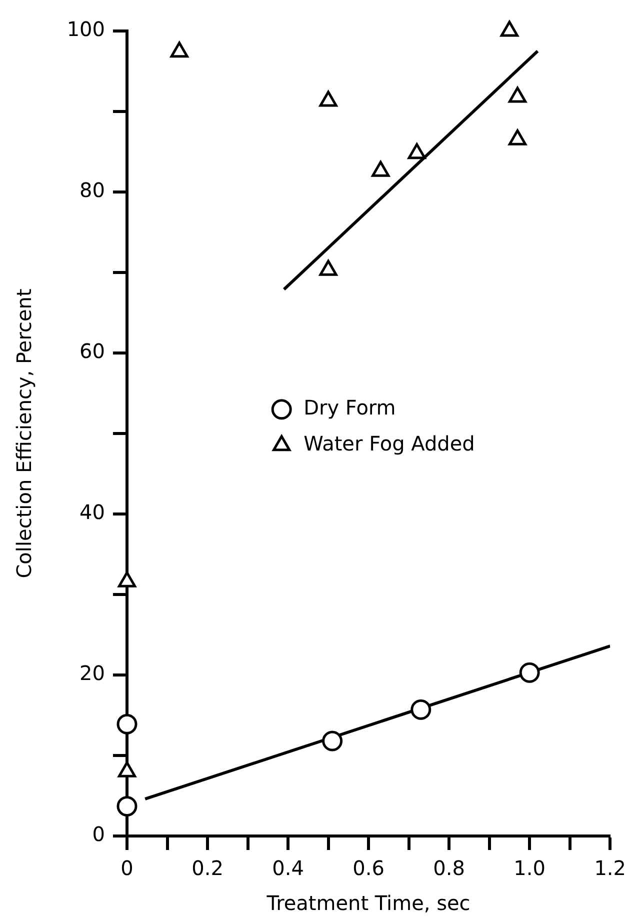  I want to click on x-tick-label: 1.2, so click(610, 868).